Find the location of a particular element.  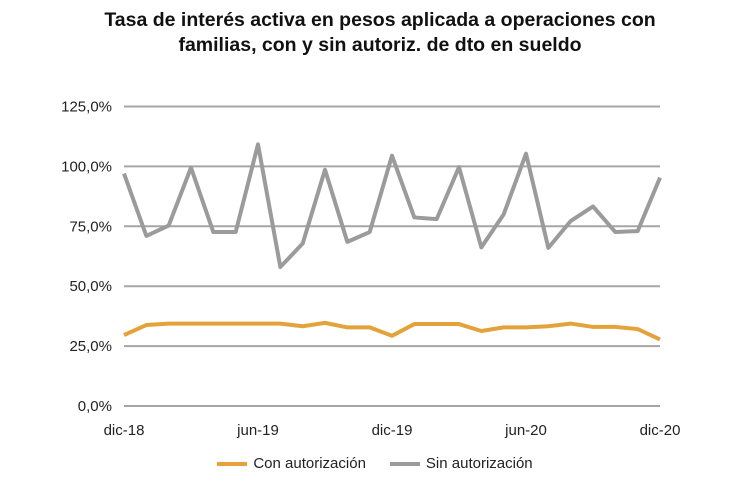

legend-item-sin: Sin autorización is located at coordinates (461, 463).